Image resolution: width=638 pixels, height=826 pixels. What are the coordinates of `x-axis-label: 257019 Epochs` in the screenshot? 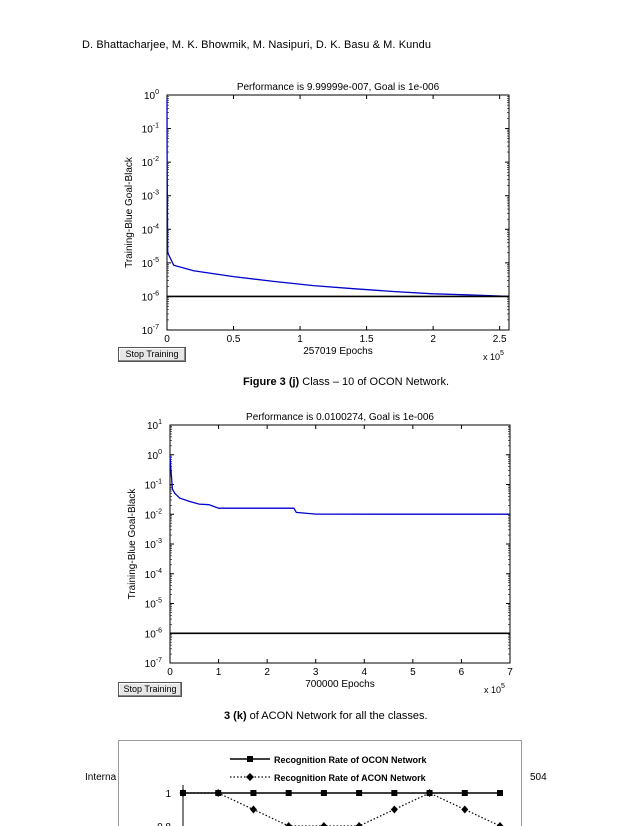 It's located at (338, 351).